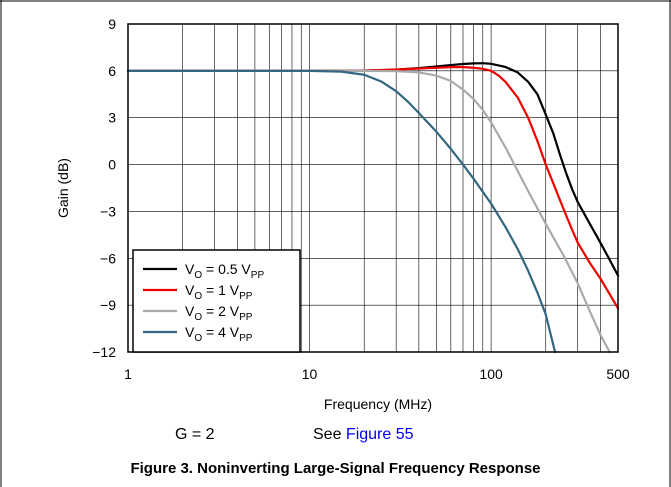 The height and width of the screenshot is (487, 671). What do you see at coordinates (112, 71) in the screenshot?
I see `y-tick-label: 6` at bounding box center [112, 71].